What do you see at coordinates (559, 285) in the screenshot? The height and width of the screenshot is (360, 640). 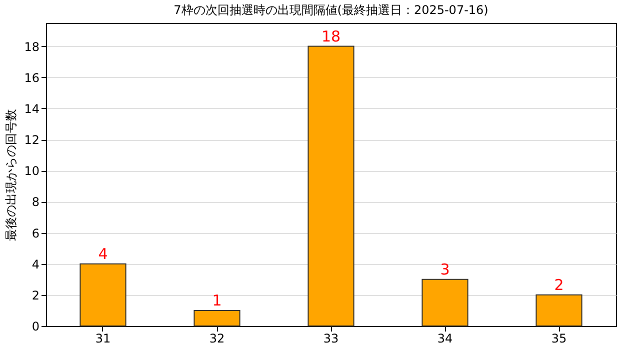 I see `data-label: 2` at bounding box center [559, 285].